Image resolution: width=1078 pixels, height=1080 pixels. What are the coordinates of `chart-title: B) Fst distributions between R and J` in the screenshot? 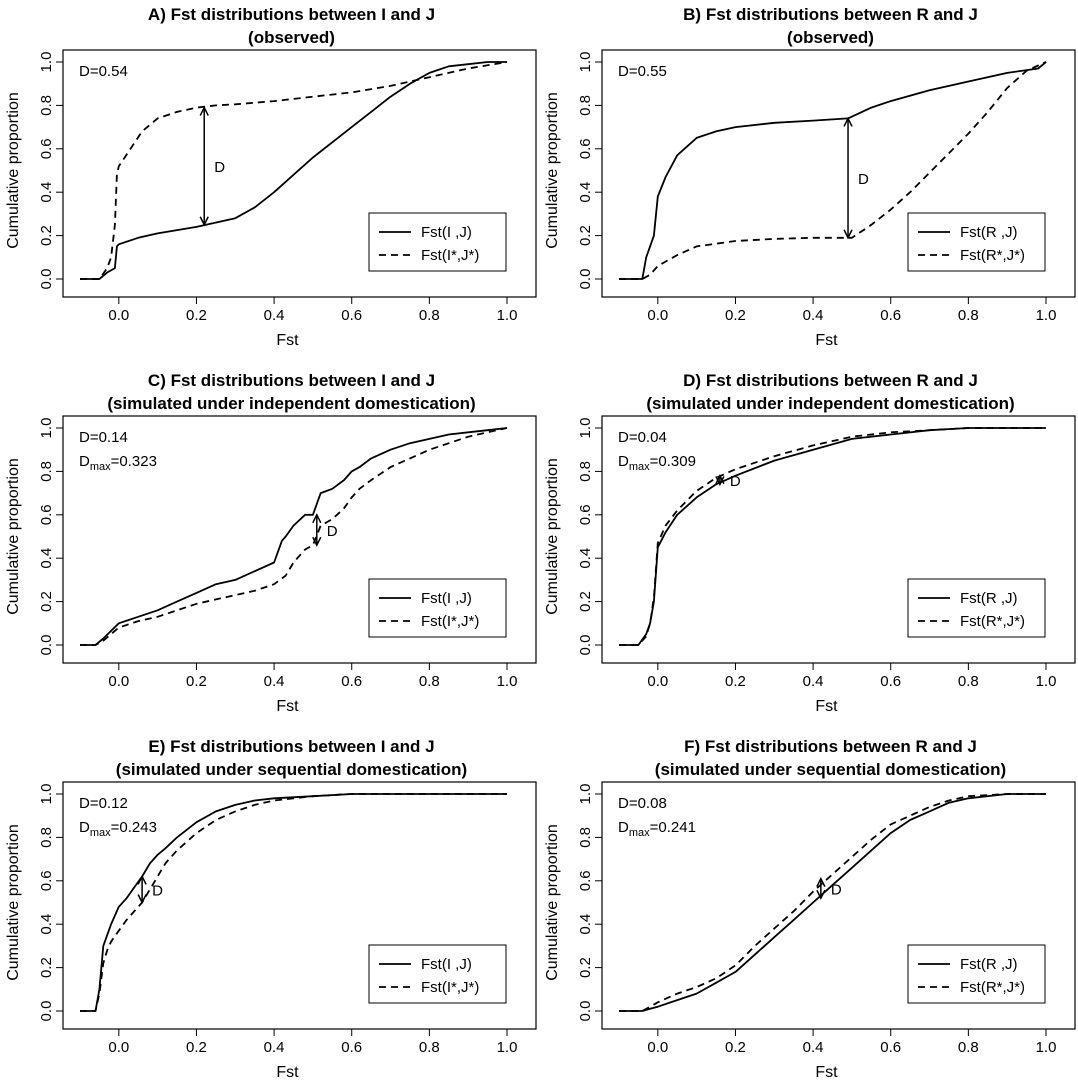 It's located at (830, 14).